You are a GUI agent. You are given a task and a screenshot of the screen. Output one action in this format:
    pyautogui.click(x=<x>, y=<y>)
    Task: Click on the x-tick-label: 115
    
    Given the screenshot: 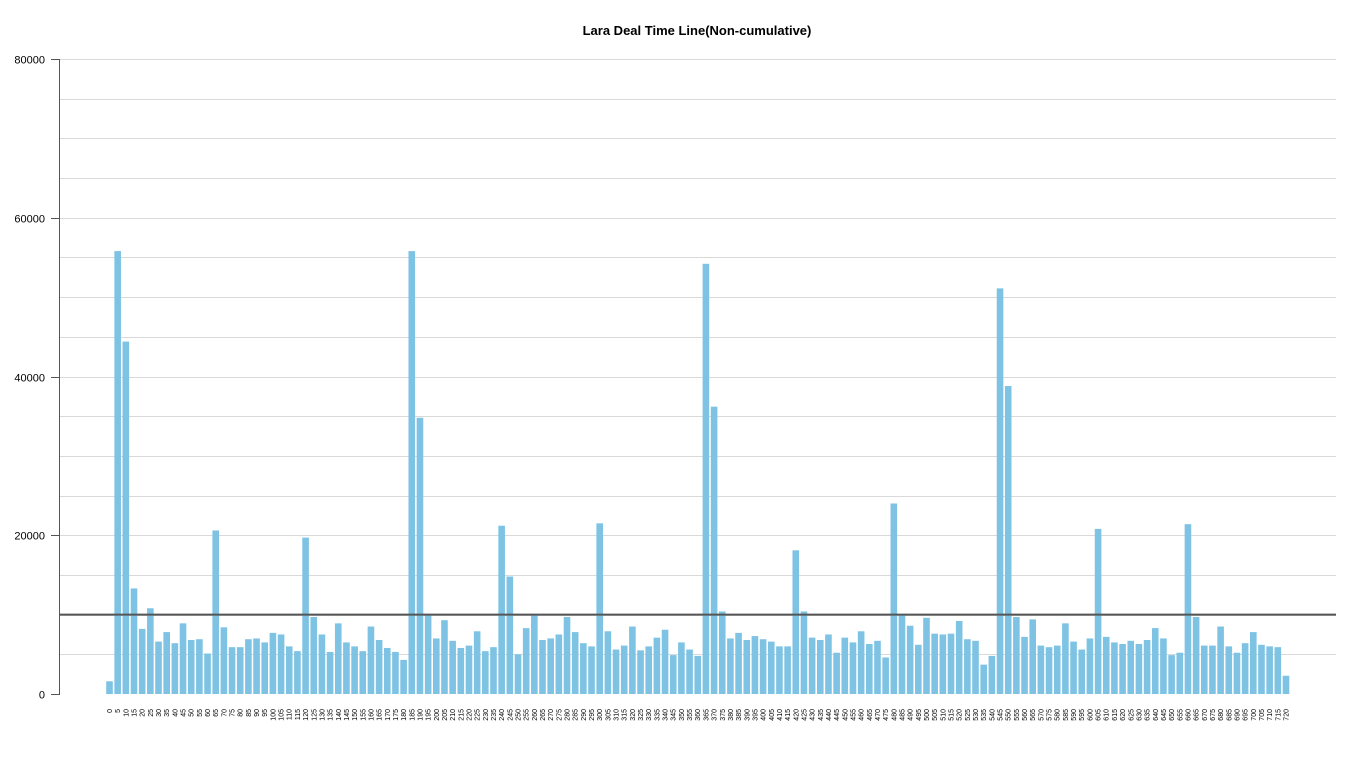 What is the action you would take?
    pyautogui.click(x=298, y=714)
    